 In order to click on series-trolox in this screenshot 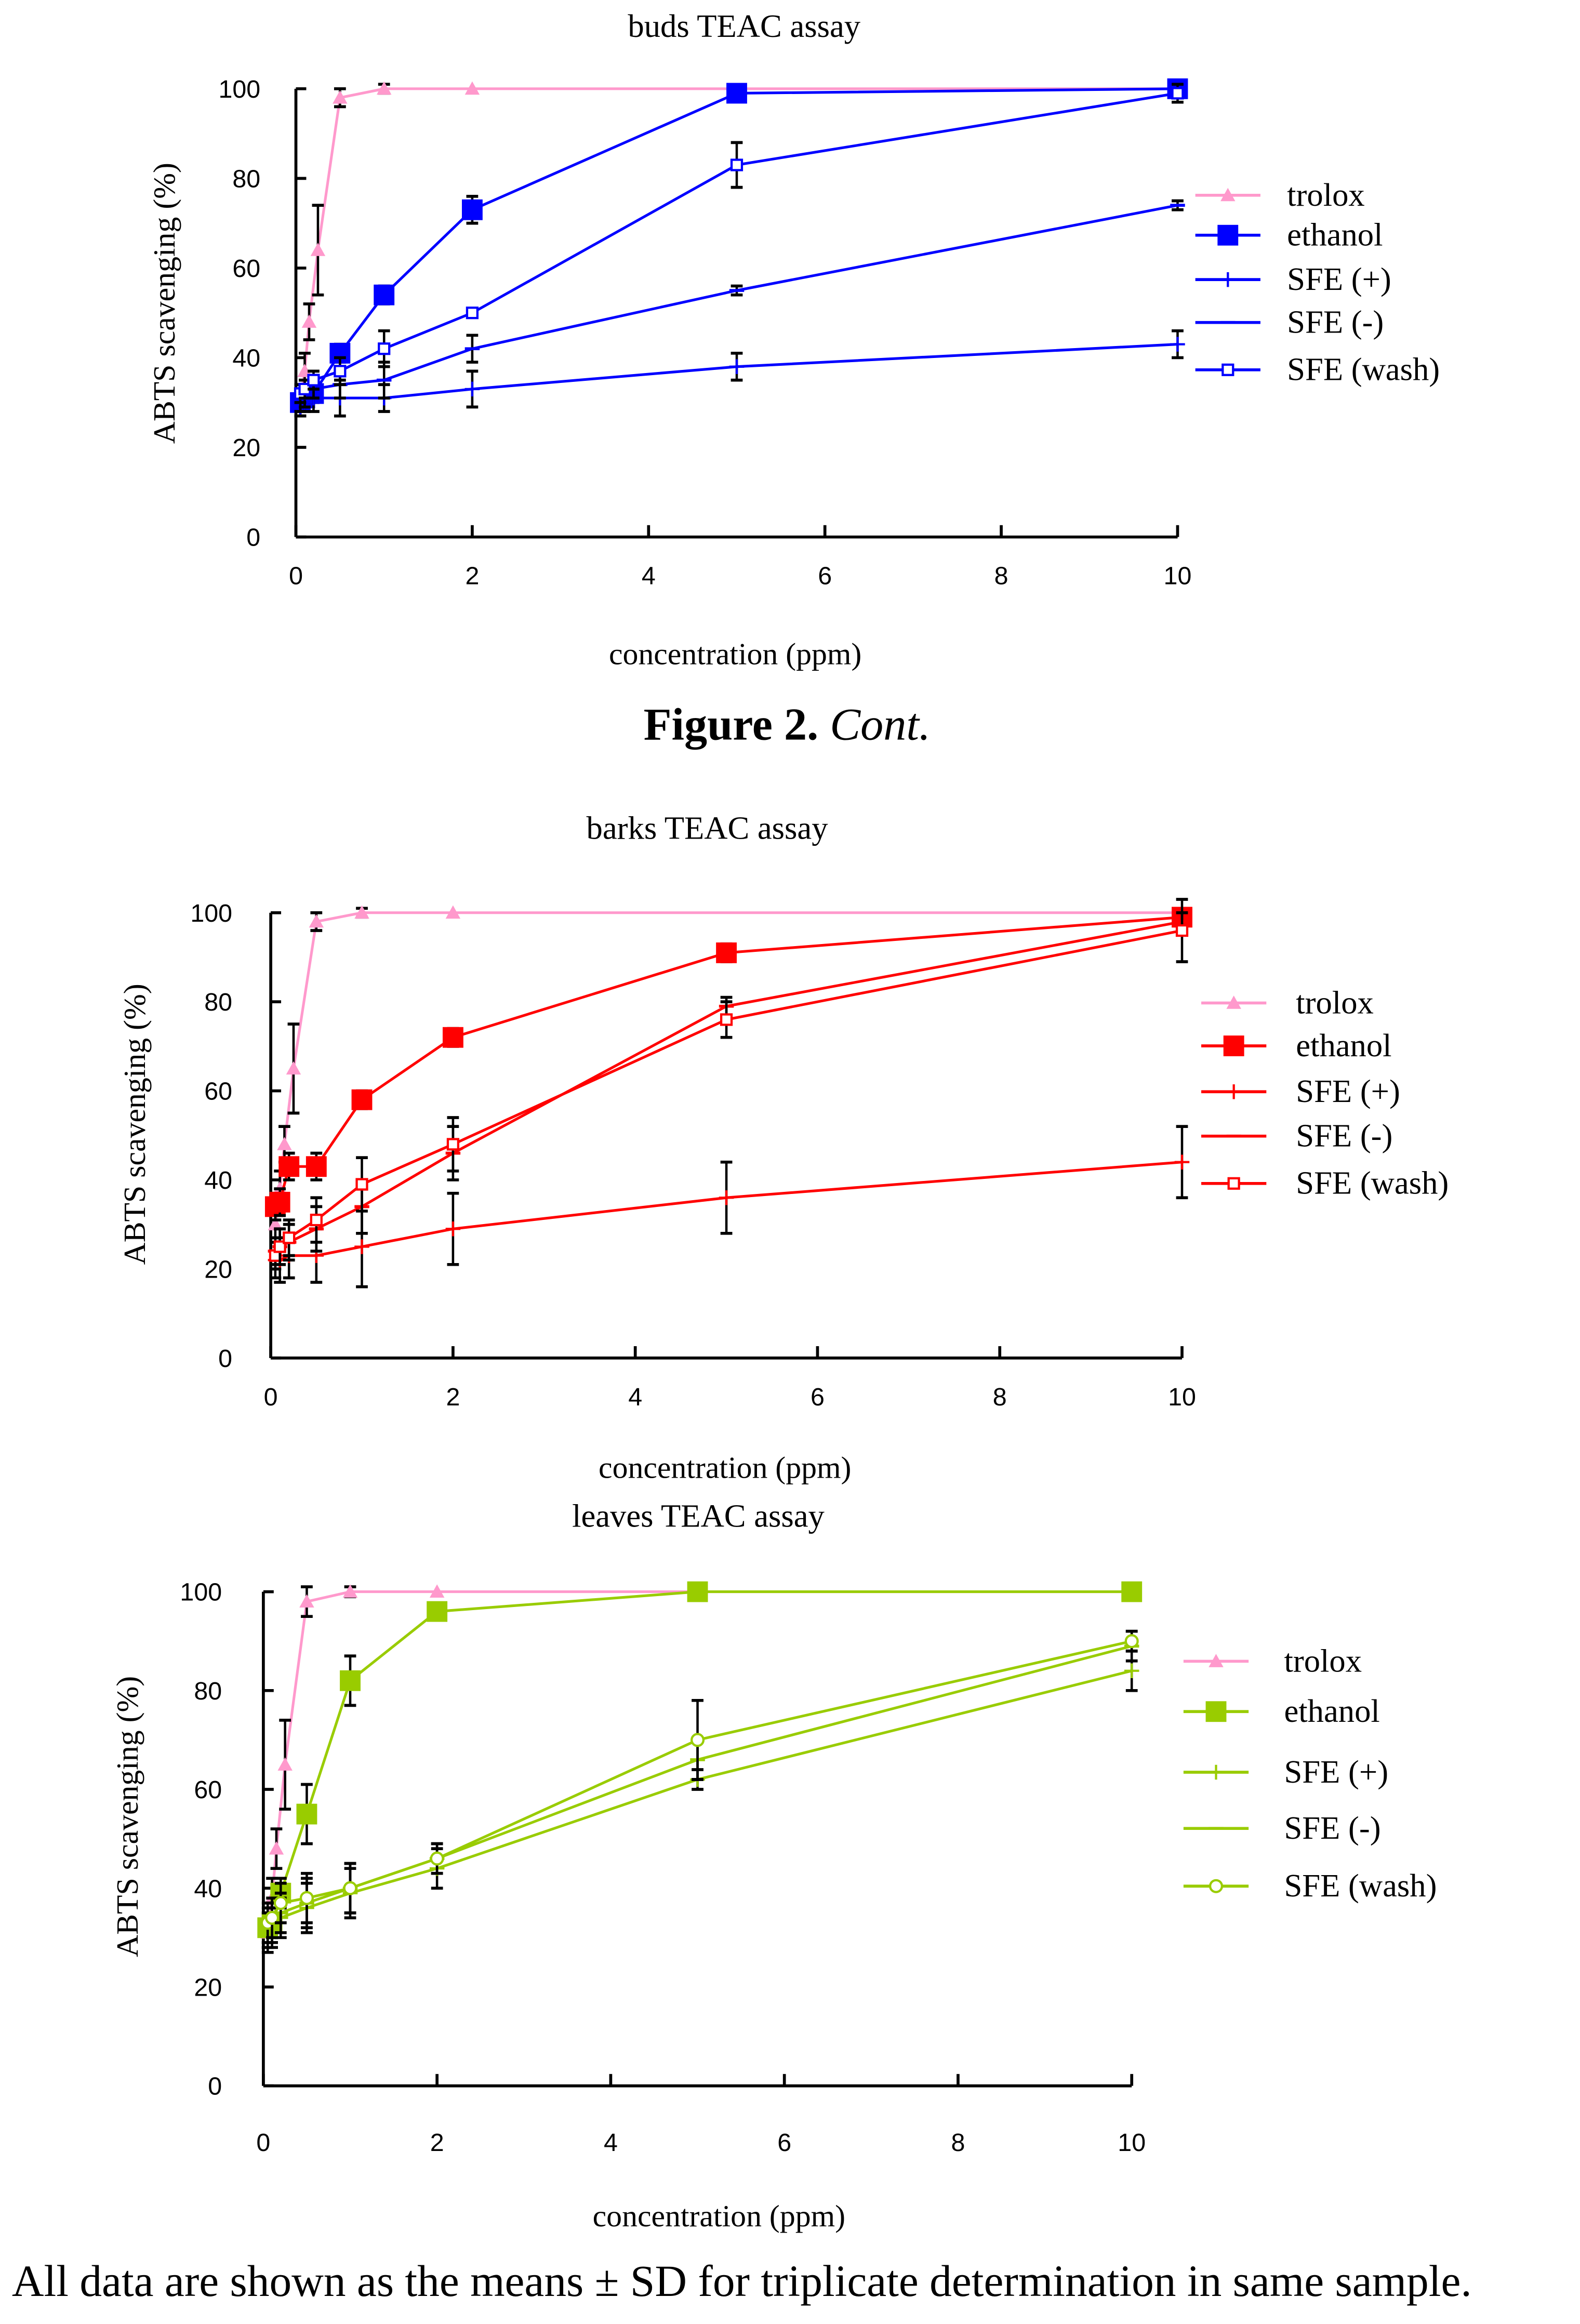, I will do `click(699, 1766)`.